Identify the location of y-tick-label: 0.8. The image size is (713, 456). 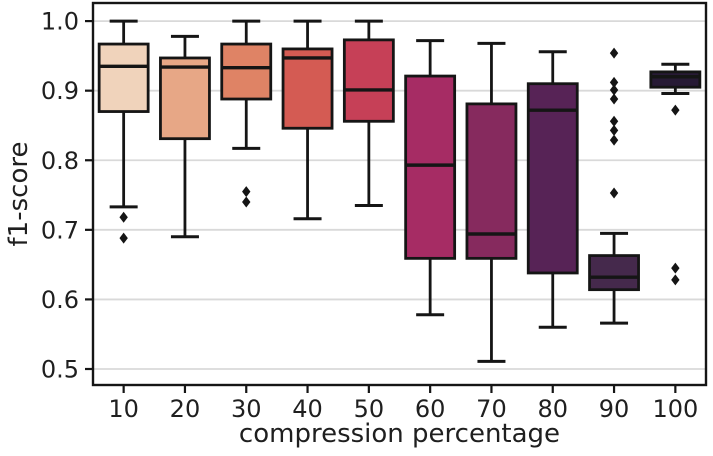
(60, 161).